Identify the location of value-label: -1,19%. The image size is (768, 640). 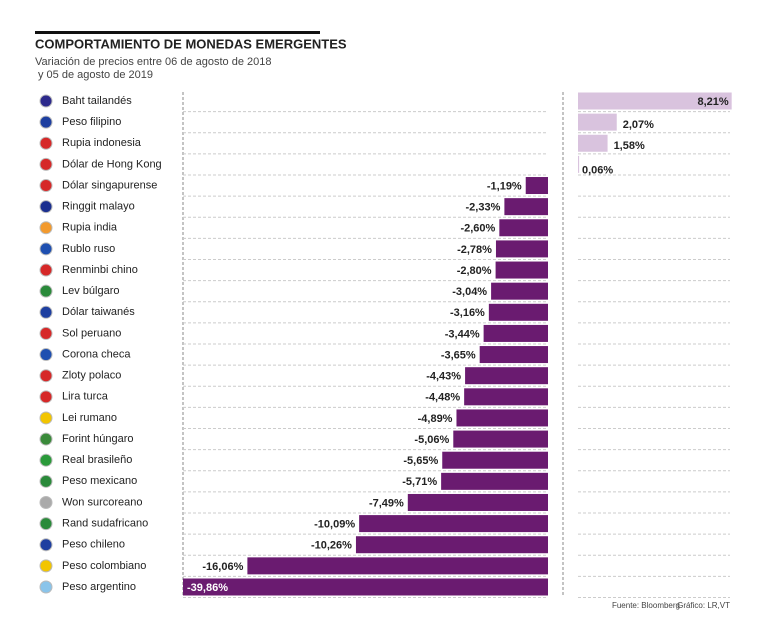
(504, 186).